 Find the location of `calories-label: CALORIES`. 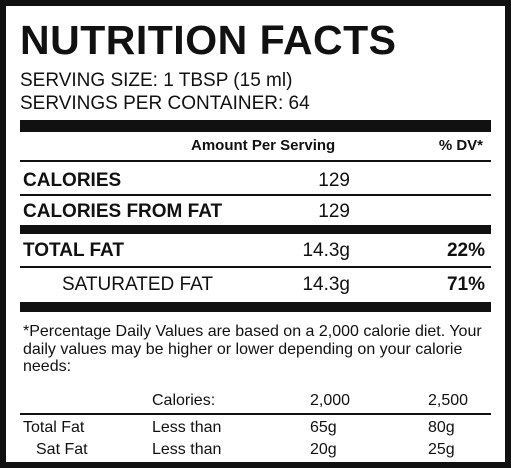

calories-label: CALORIES is located at coordinates (72, 180).